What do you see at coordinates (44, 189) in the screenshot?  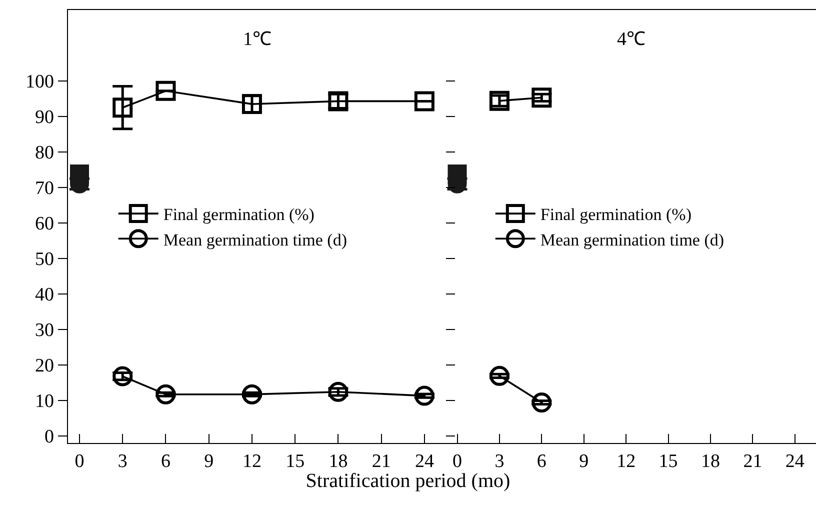 I see `y-tick-label: 70` at bounding box center [44, 189].